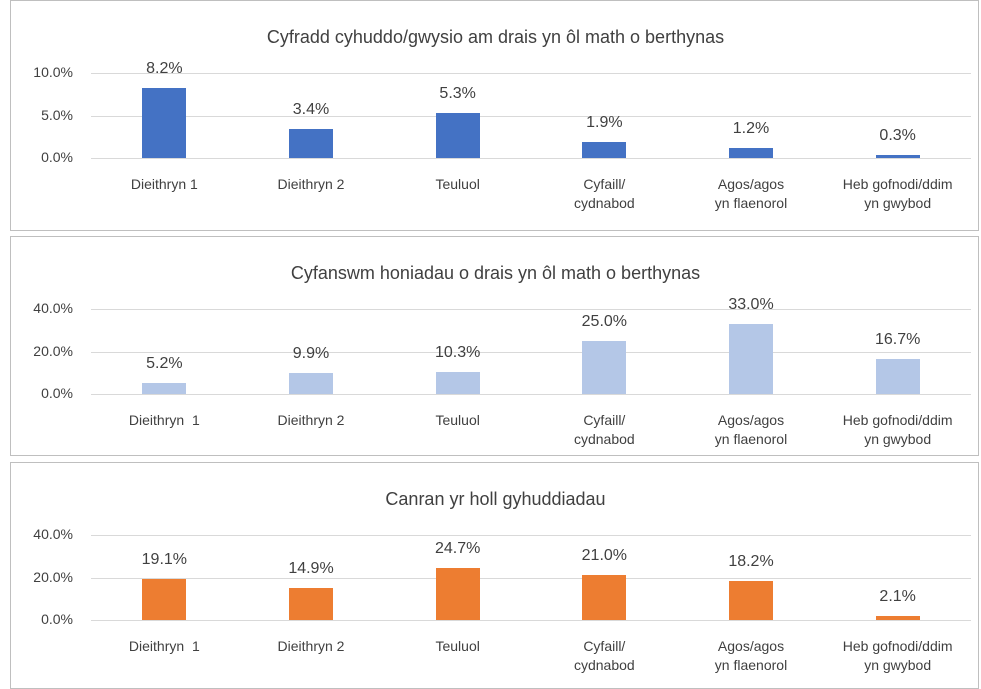 This screenshot has width=981, height=689. Describe the element at coordinates (897, 339) in the screenshot. I see `value-label: 16.7%` at that location.